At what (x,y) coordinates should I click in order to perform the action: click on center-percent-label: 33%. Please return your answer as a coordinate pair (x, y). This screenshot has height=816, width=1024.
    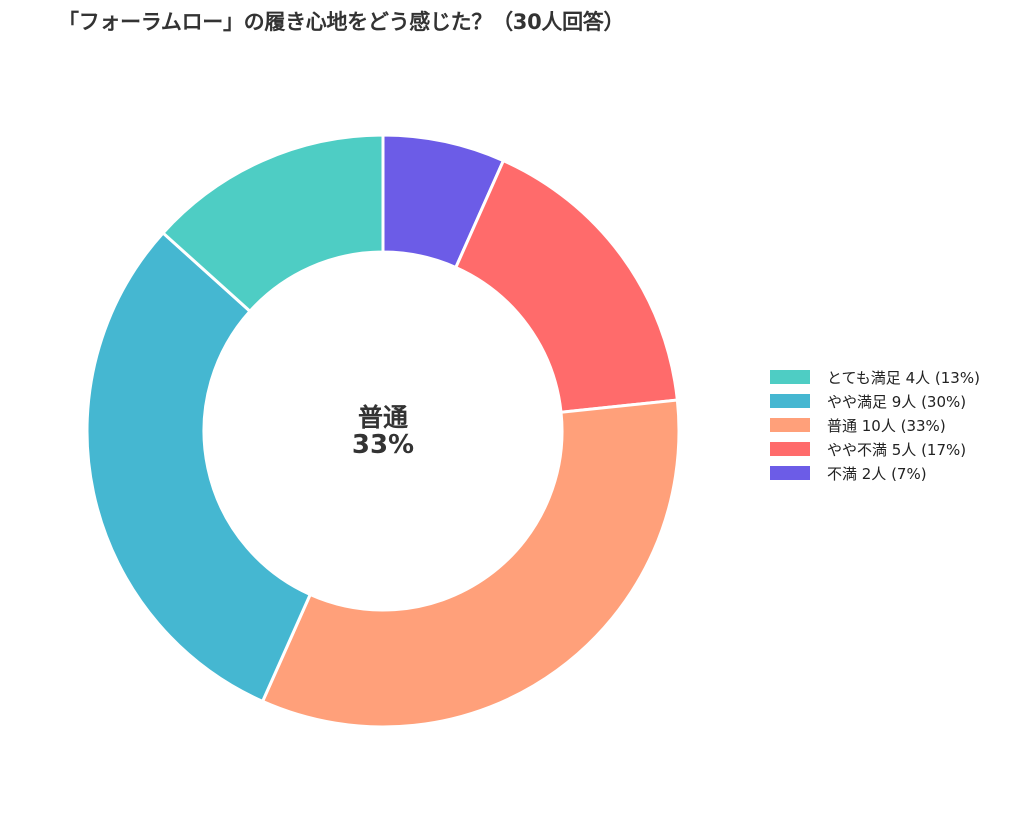
    Looking at the image, I should click on (383, 445).